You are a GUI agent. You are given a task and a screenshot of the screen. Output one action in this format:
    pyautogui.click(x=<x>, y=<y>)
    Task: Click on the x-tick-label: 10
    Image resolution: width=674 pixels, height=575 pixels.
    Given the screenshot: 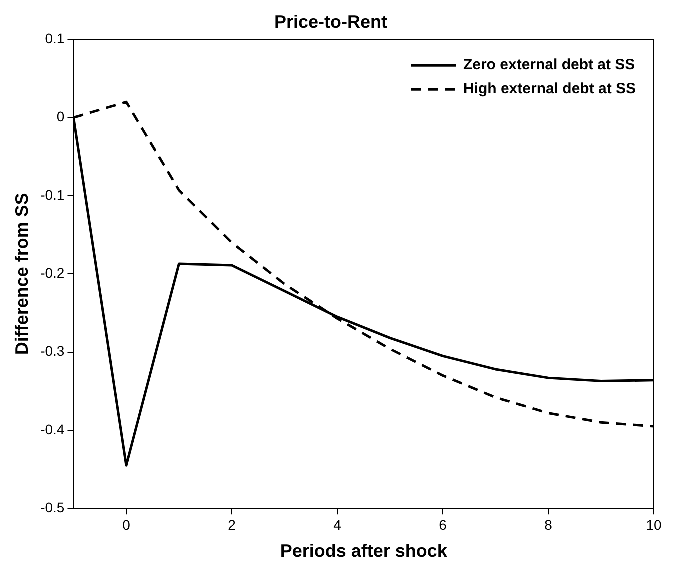 What is the action you would take?
    pyautogui.click(x=654, y=524)
    